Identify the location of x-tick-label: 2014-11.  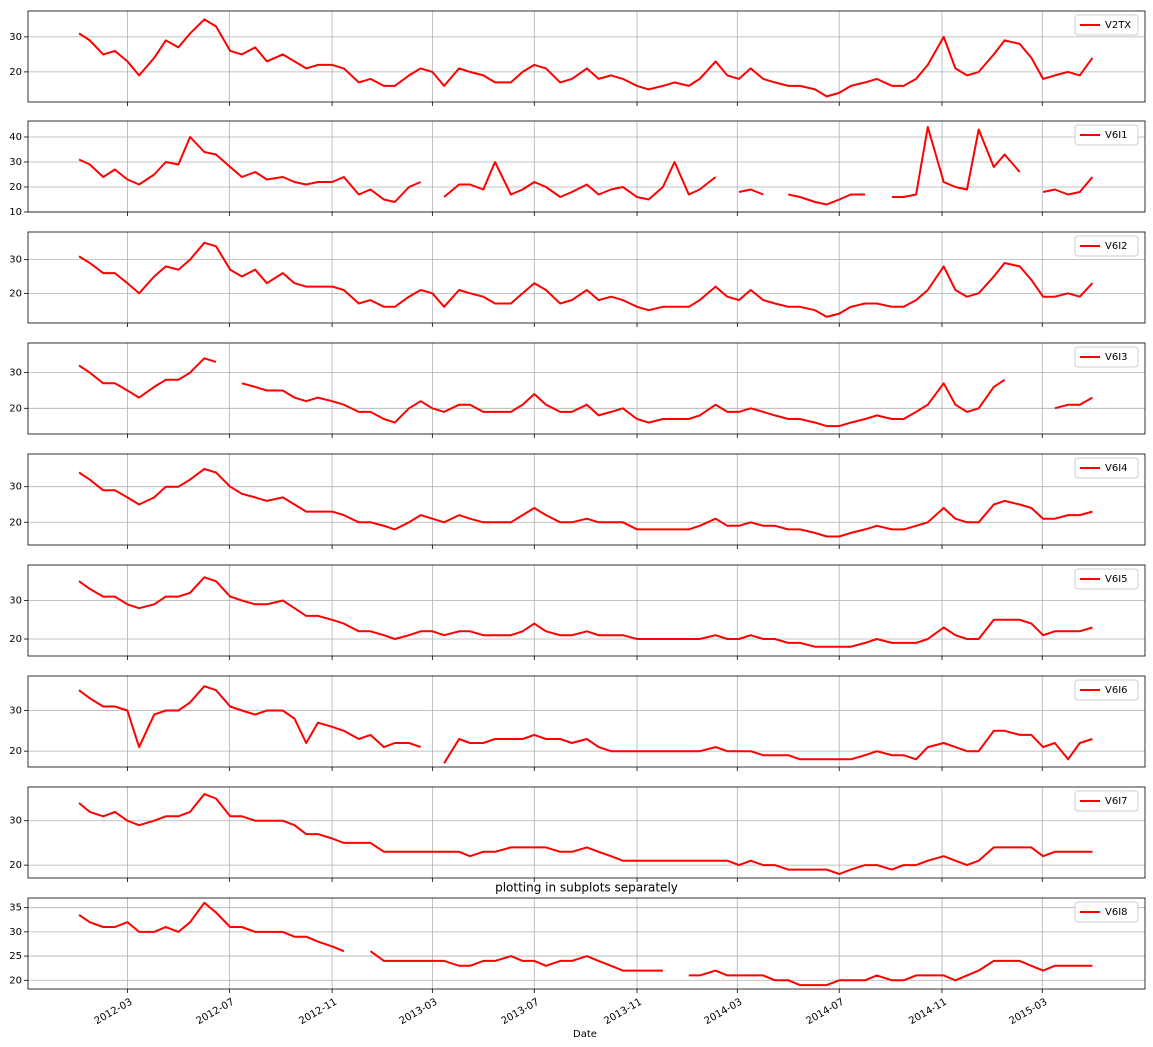
(928, 1012).